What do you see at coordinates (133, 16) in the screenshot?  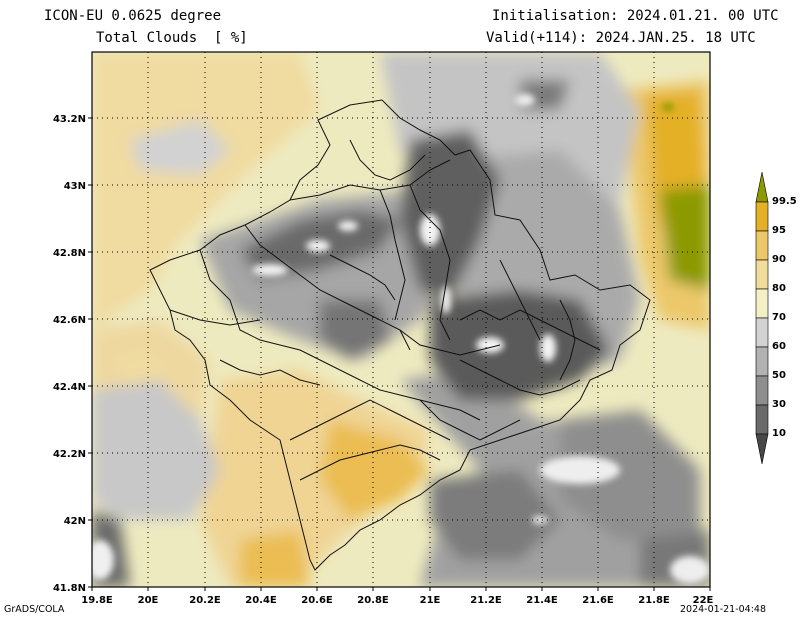 I see `model-title: ICON-EU 0.0625 degree` at bounding box center [133, 16].